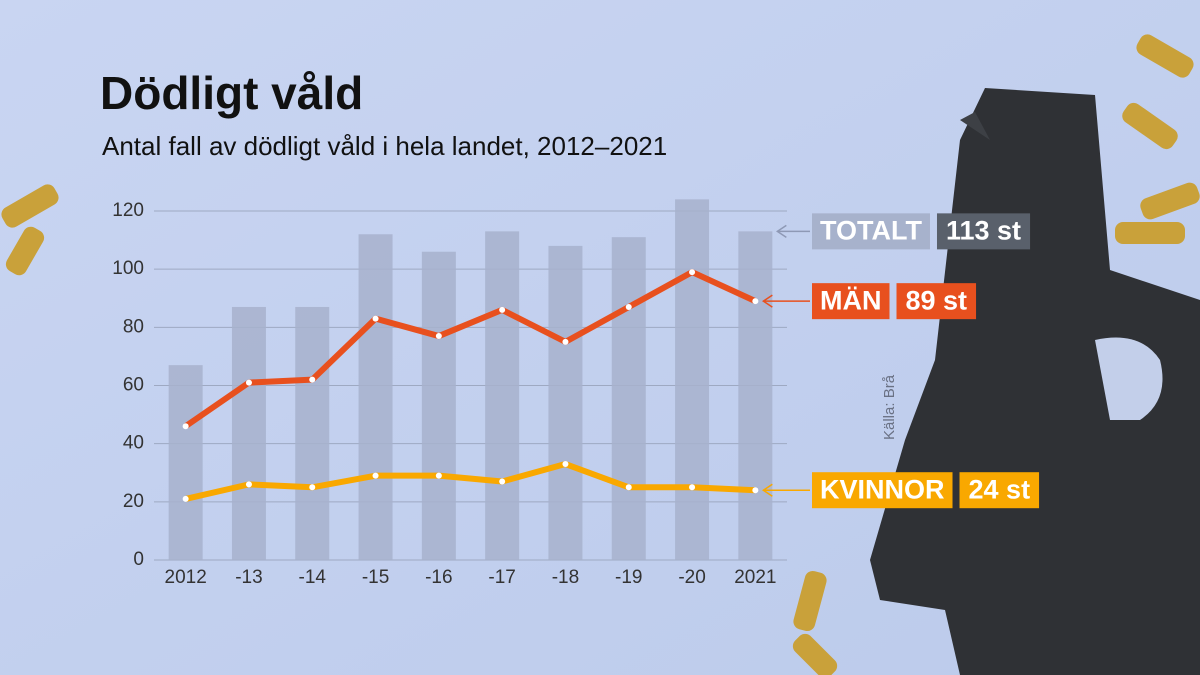 This screenshot has height=675, width=1200. I want to click on x-tick-label: -17, so click(501, 577).